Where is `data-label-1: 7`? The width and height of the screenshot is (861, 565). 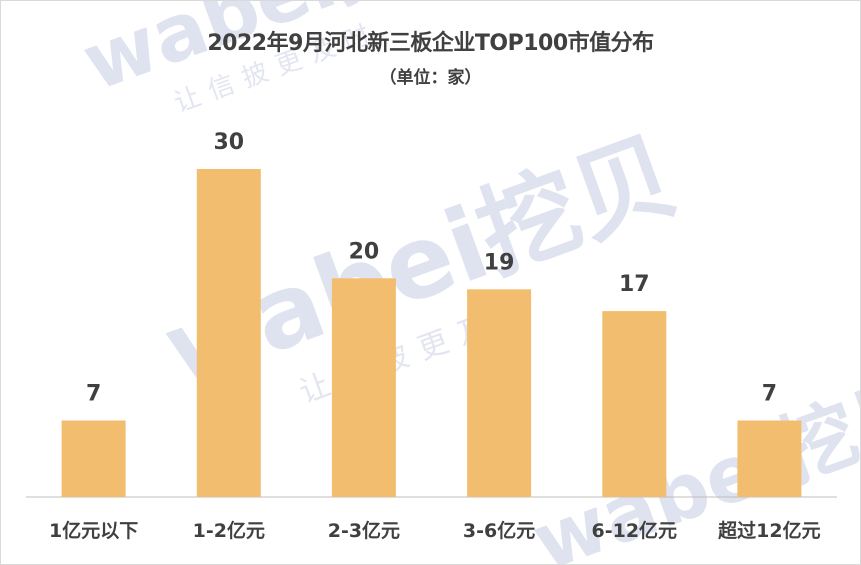 data-label-1: 7 is located at coordinates (93, 394).